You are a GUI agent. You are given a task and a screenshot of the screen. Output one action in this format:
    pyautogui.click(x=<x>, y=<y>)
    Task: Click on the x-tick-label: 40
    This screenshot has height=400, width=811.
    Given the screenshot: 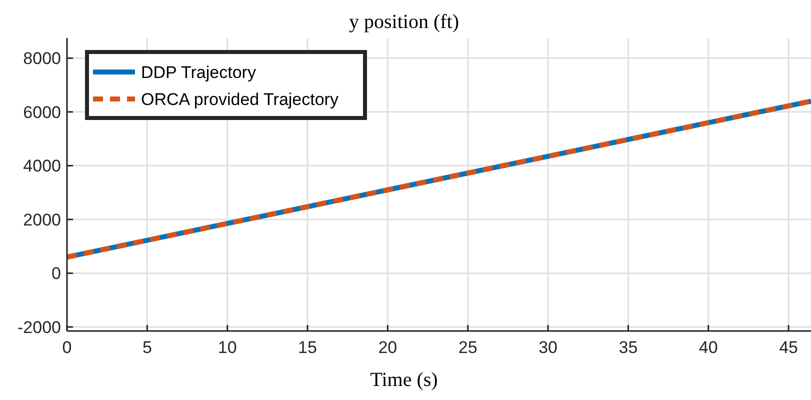 What is the action you would take?
    pyautogui.click(x=708, y=347)
    